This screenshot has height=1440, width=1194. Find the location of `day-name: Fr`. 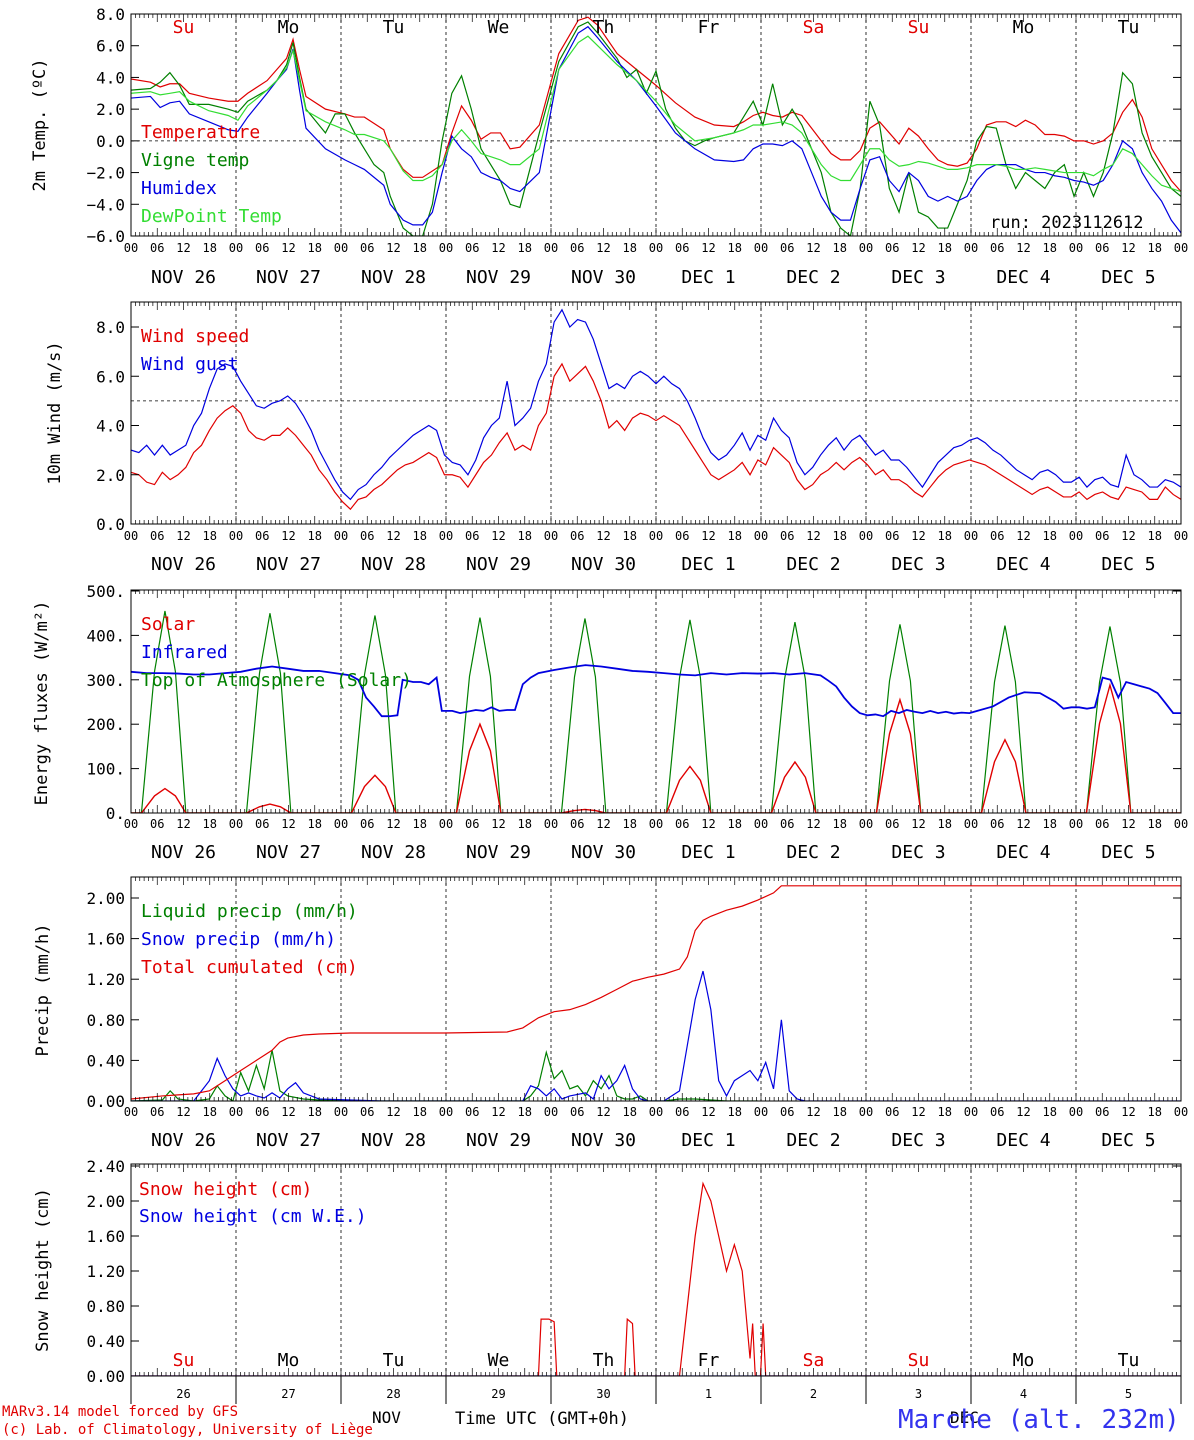

day-name: Fr is located at coordinates (709, 27).